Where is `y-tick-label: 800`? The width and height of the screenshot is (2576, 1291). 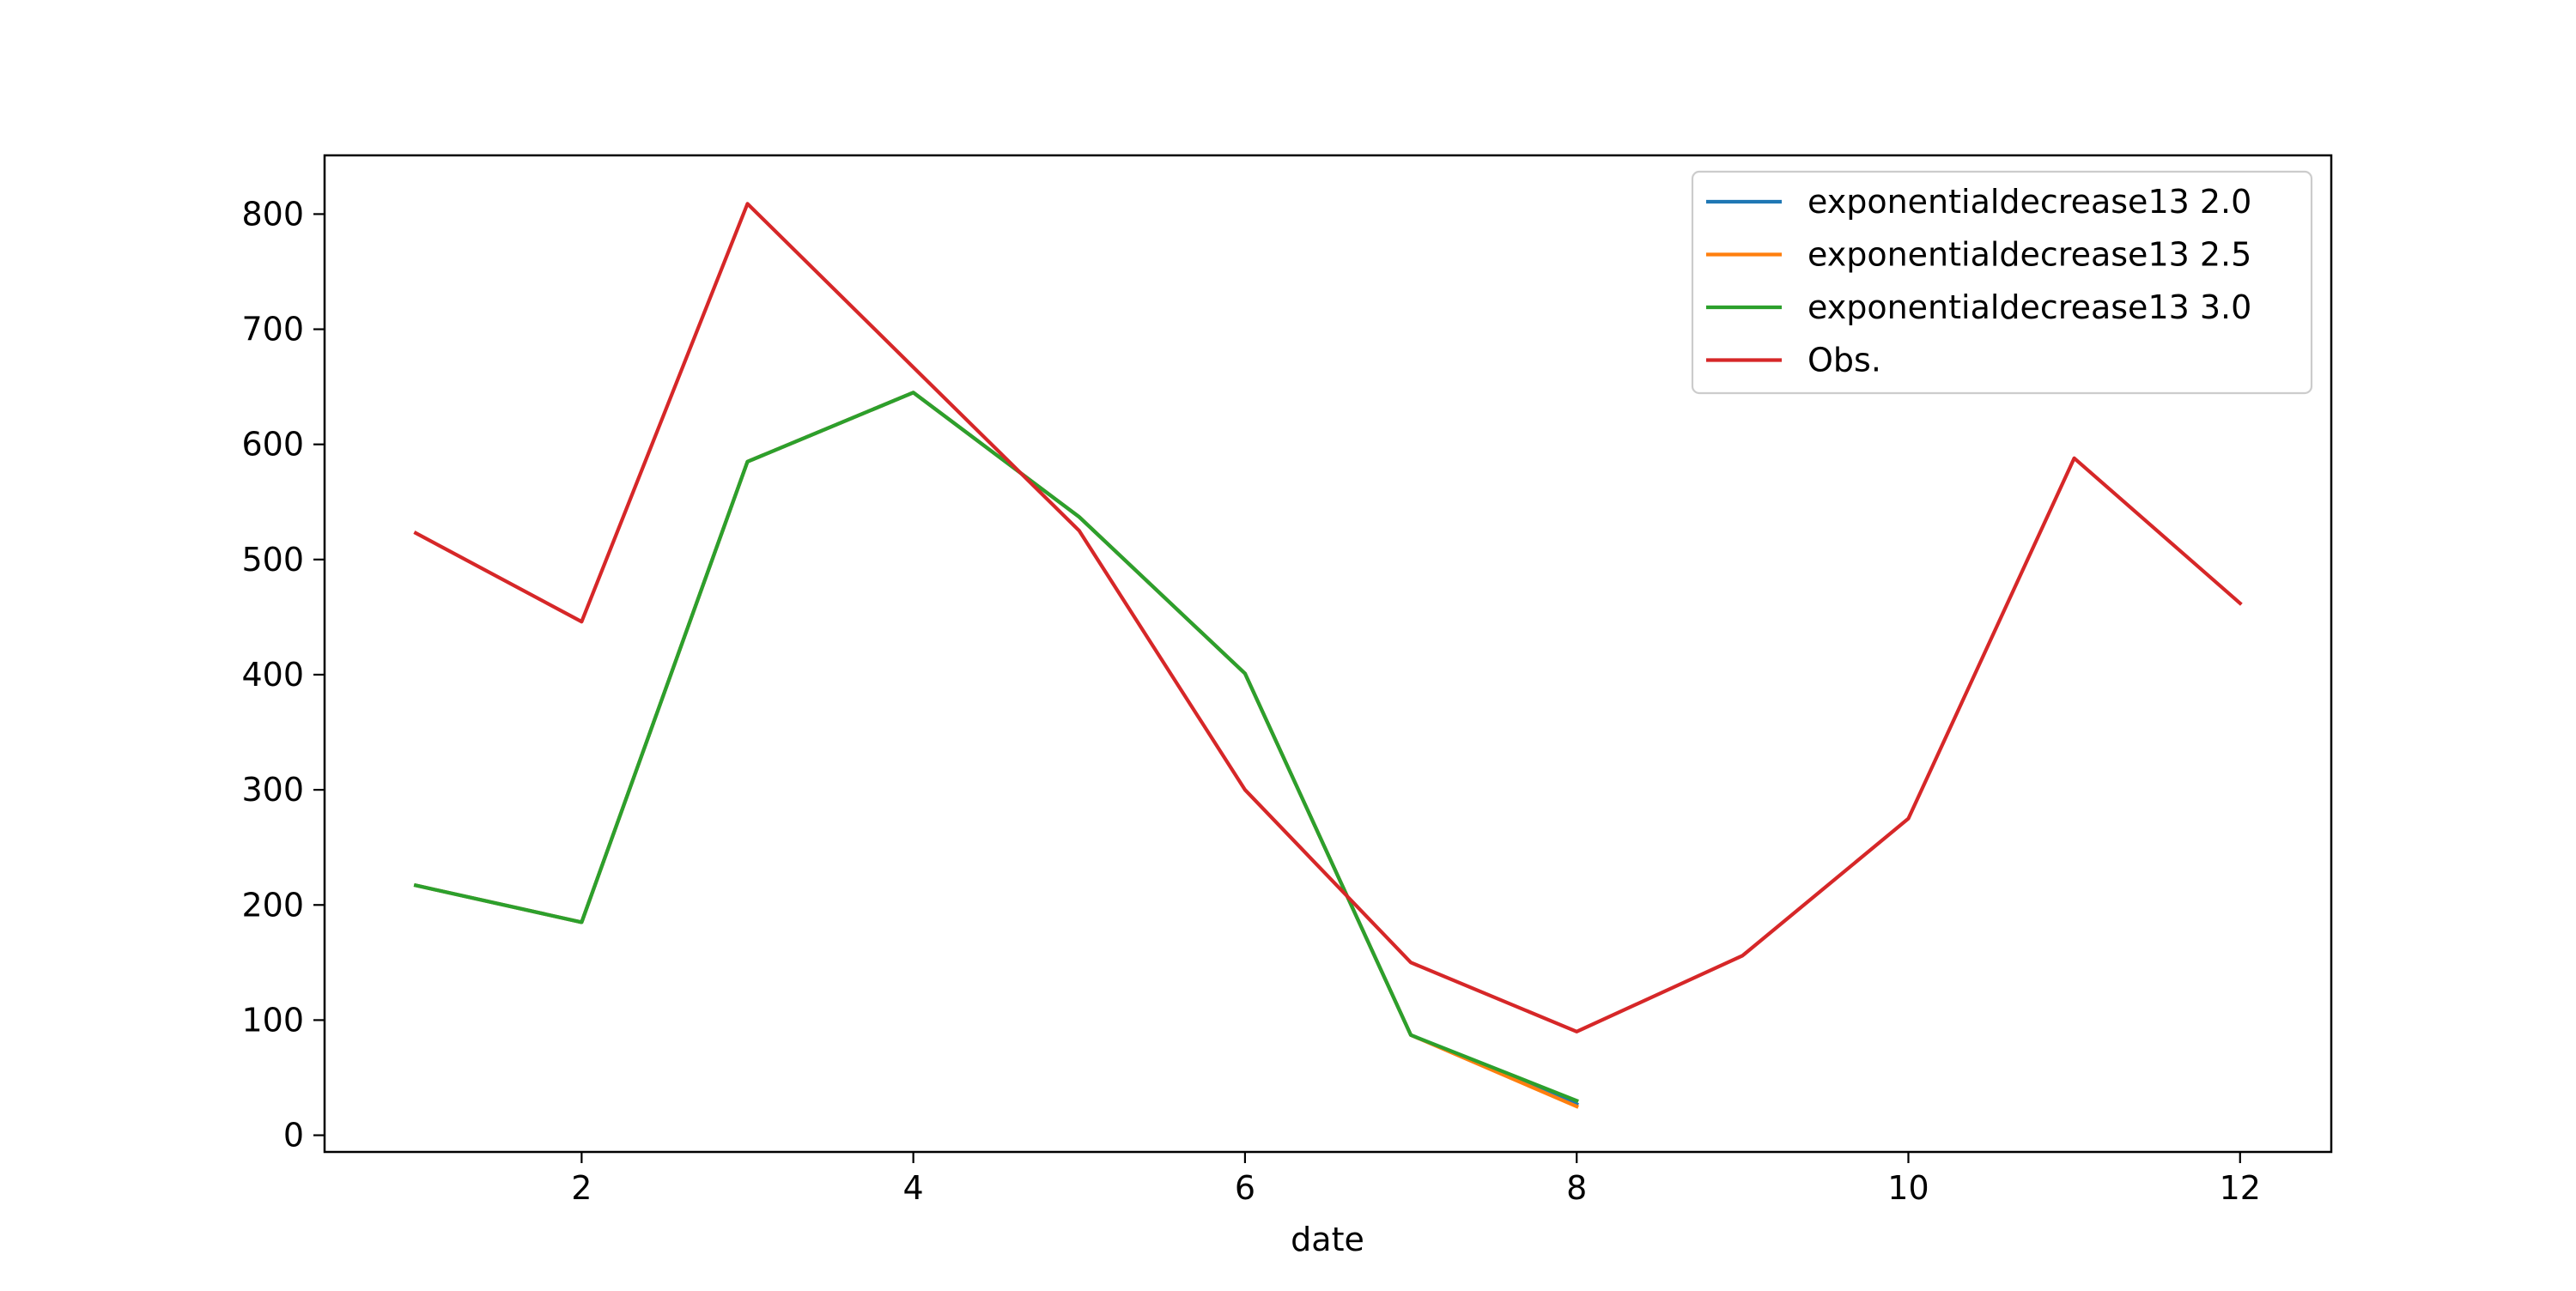
y-tick-label: 800 is located at coordinates (272, 214).